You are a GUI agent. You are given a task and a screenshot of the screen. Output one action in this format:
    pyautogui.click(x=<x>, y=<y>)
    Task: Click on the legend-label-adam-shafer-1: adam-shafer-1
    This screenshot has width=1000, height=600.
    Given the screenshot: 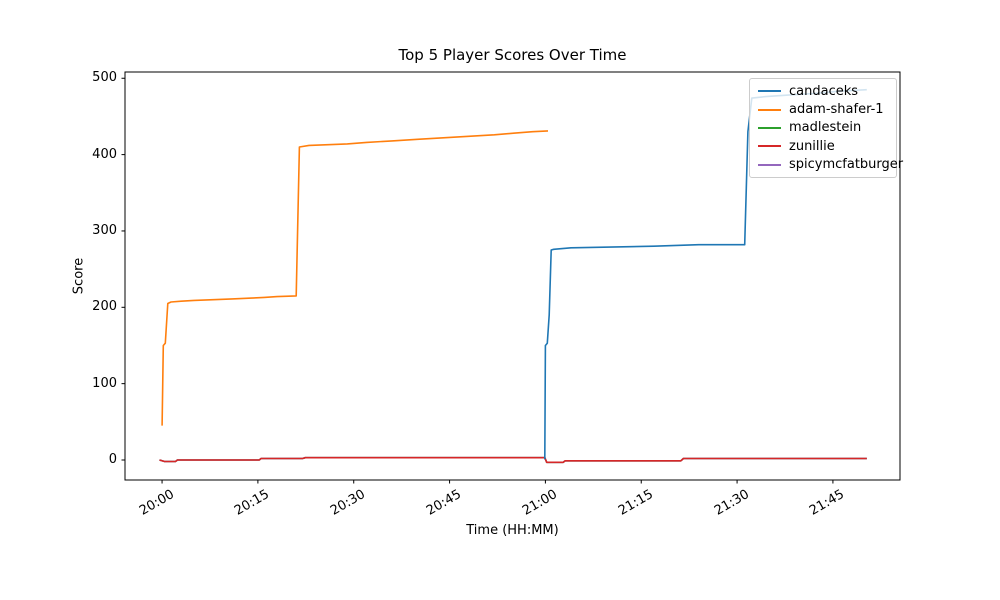 What is the action you would take?
    pyautogui.click(x=836, y=110)
    